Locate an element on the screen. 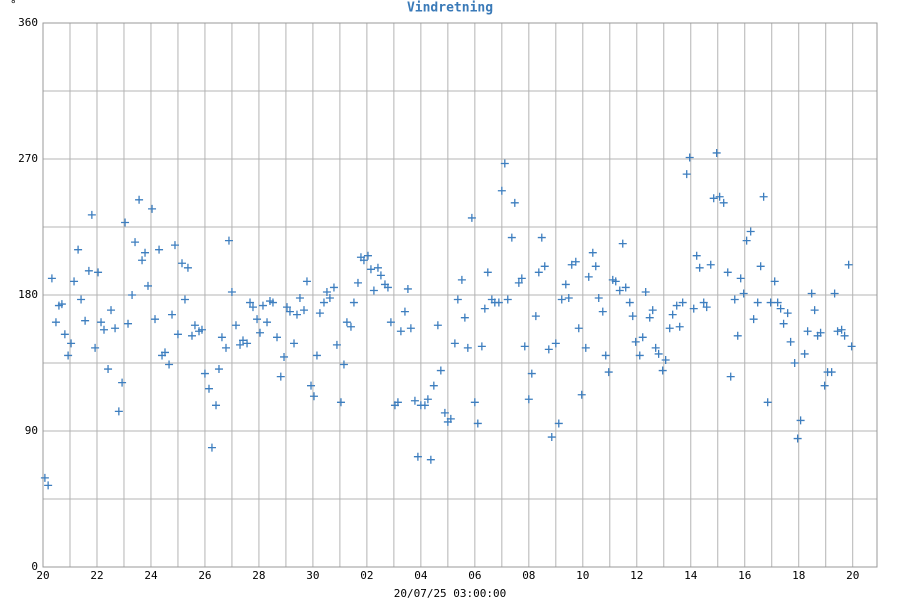 This screenshot has height=600, width=900. x-axis-label: 20/07/25 03:00:00 is located at coordinates (450, 593).